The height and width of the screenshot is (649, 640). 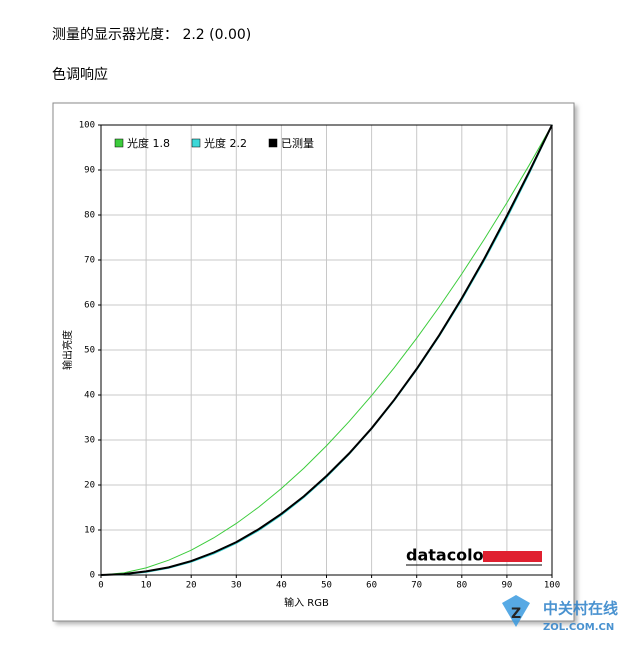 I want to click on y-tick-label: 60, so click(x=89, y=306).